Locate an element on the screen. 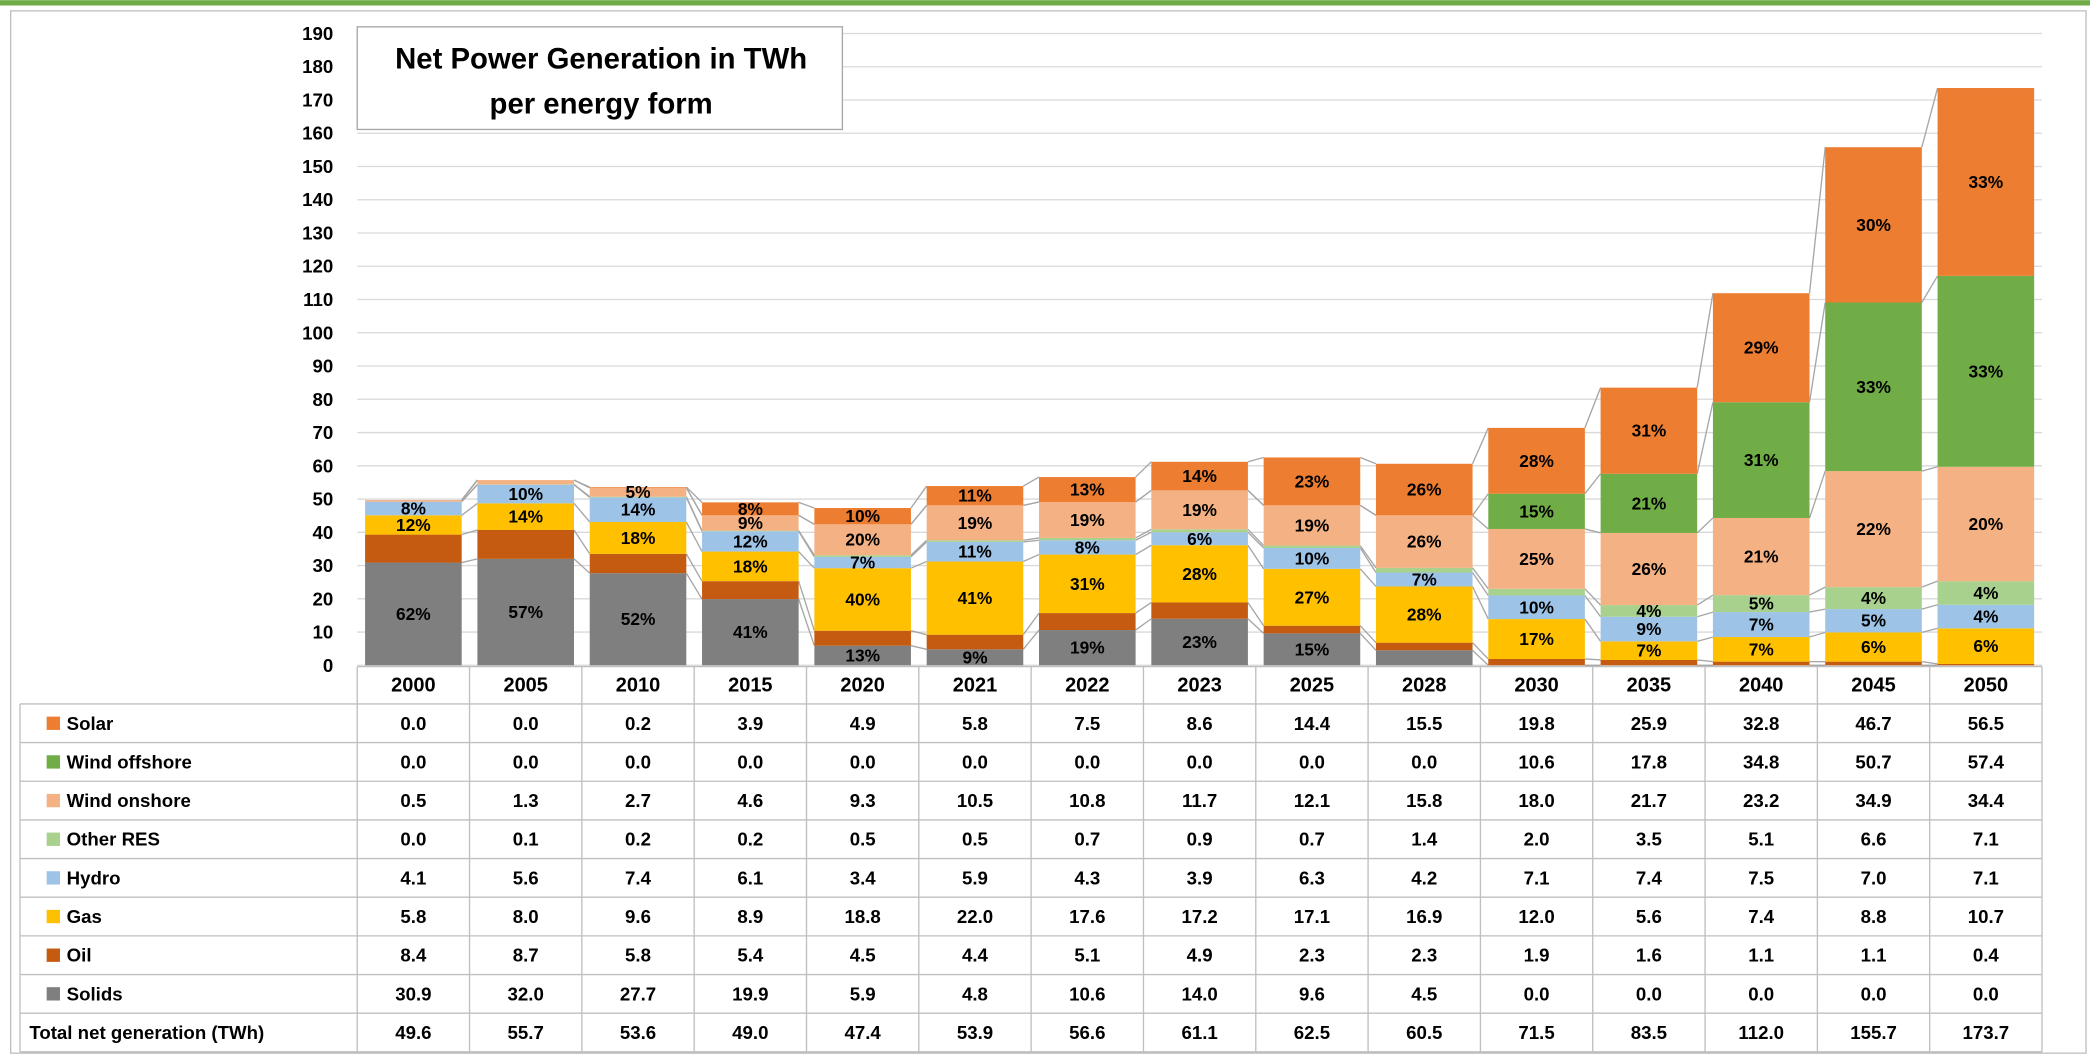 This screenshot has width=2090, height=1060. table-cell: 2.3 is located at coordinates (1312, 955).